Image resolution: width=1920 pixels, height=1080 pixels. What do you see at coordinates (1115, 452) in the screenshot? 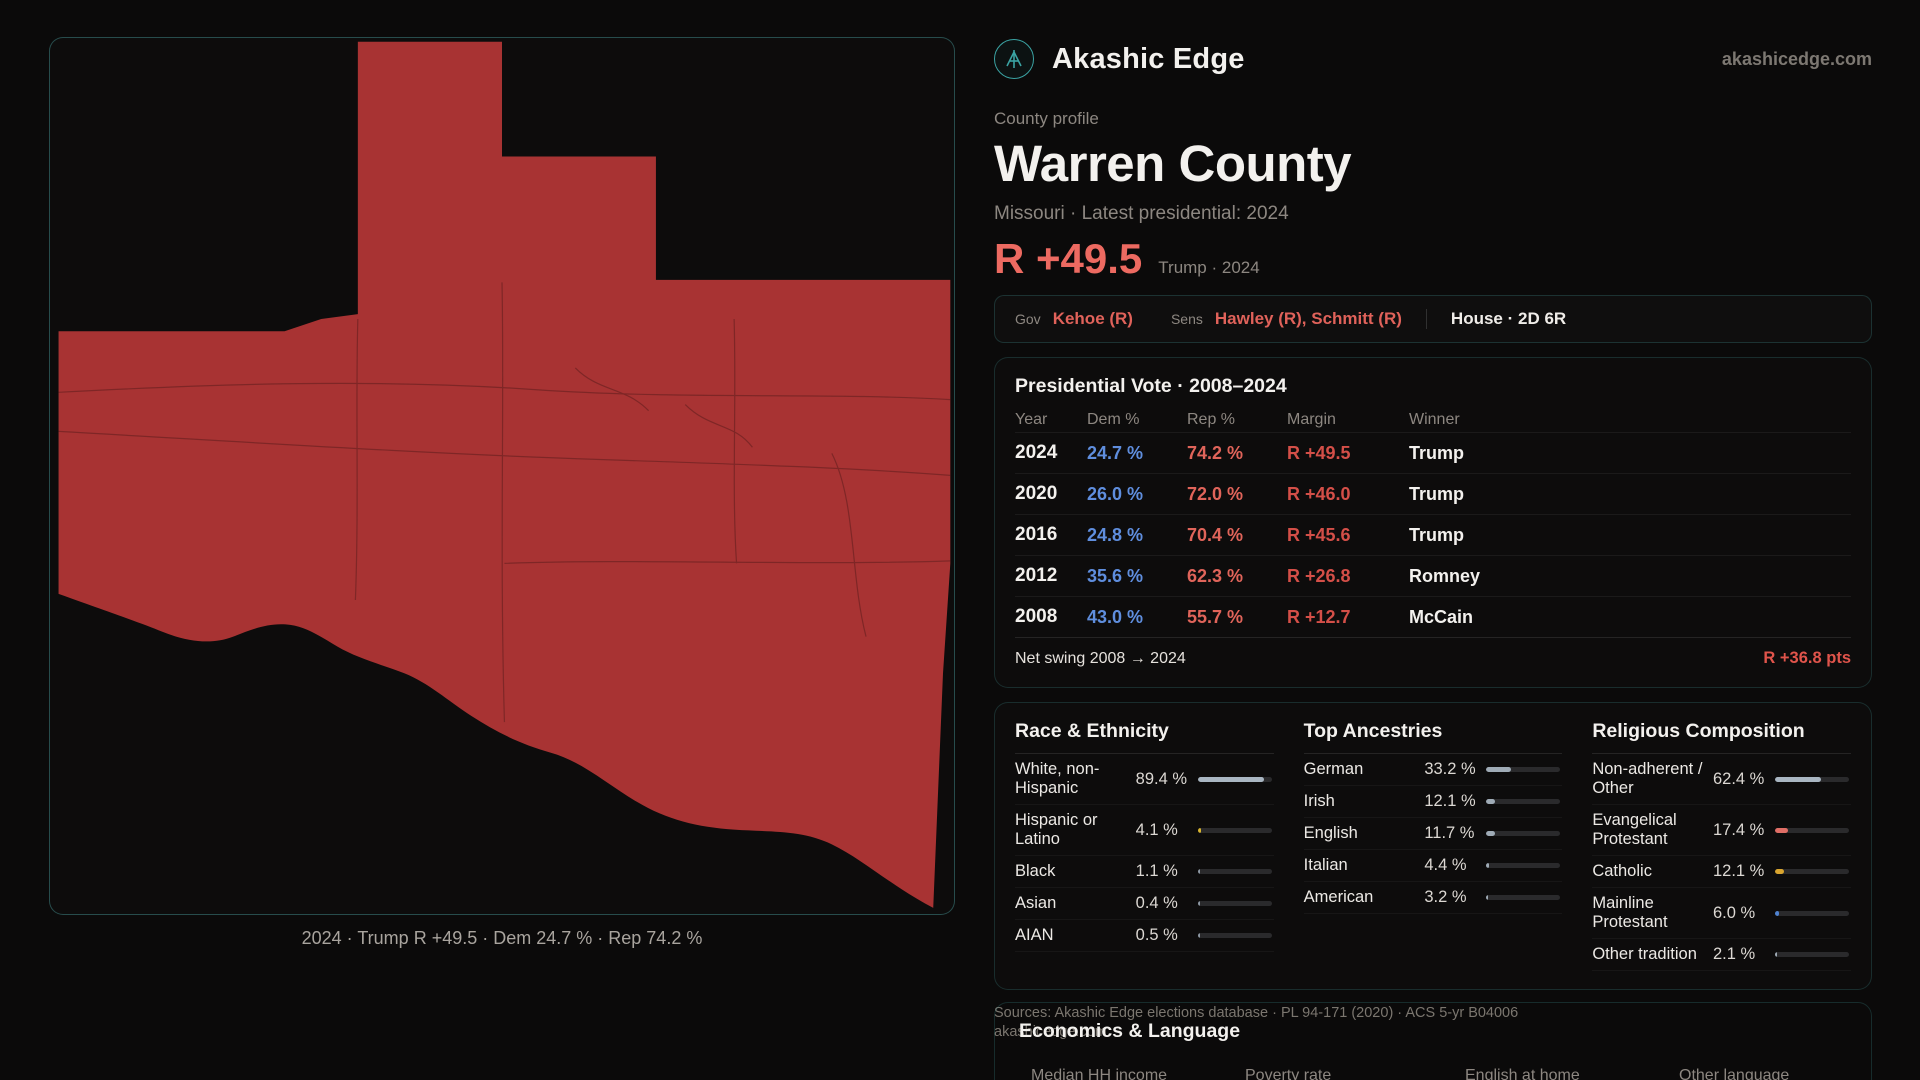
I see `cell-dem-pct: 24.7 %` at bounding box center [1115, 452].